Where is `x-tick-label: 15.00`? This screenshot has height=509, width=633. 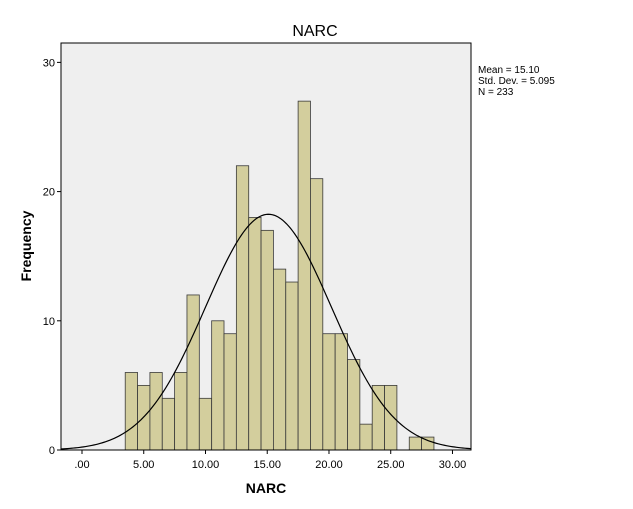
x-tick-label: 15.00 is located at coordinates (267, 465).